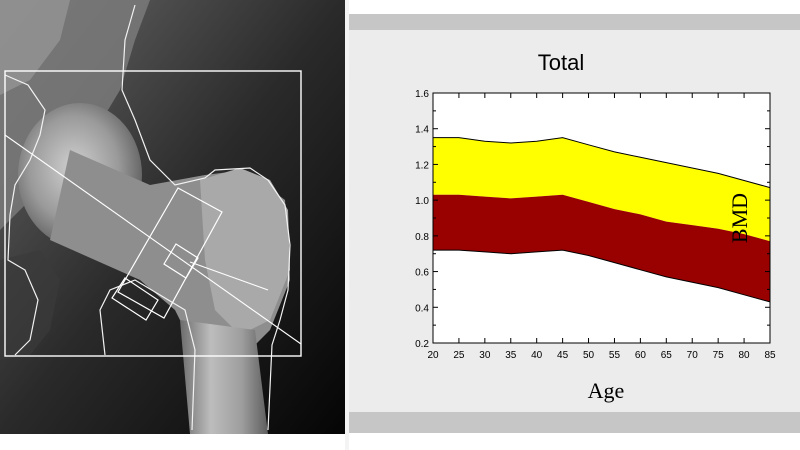 The image size is (800, 450). I want to click on x-tick-label: 80, so click(745, 355).